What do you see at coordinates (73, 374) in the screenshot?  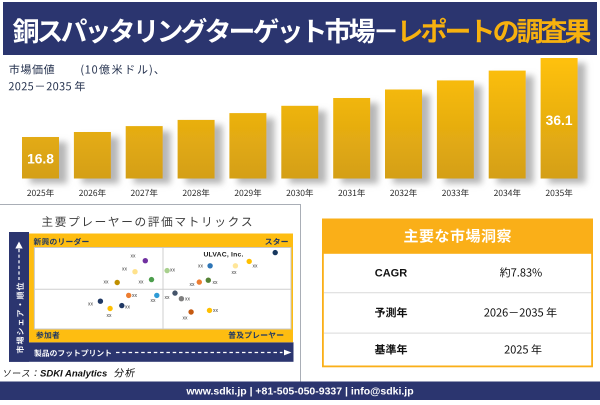 I see `svg-text: SDKI Analytics` at bounding box center [73, 374].